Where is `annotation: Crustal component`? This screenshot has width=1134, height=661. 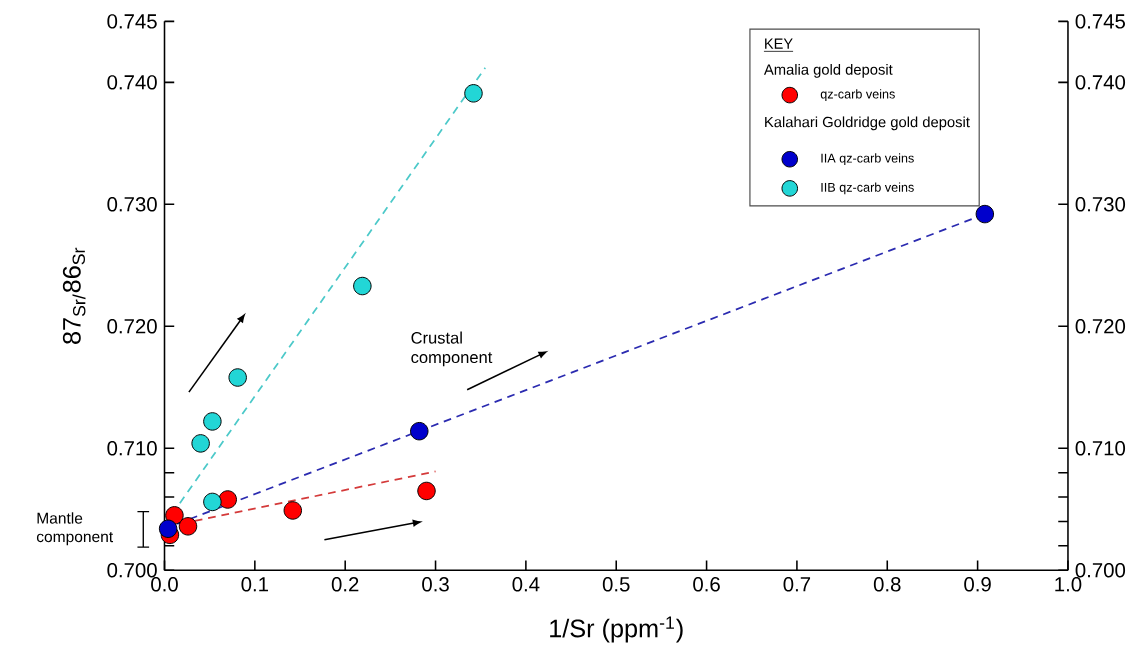 annotation: Crustal component is located at coordinates (452, 349).